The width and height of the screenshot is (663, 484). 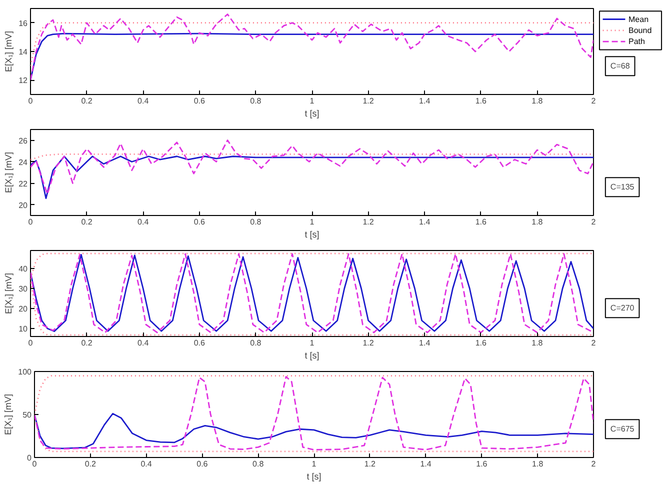 What do you see at coordinates (23, 329) in the screenshot?
I see `y-tick-label: 10` at bounding box center [23, 329].